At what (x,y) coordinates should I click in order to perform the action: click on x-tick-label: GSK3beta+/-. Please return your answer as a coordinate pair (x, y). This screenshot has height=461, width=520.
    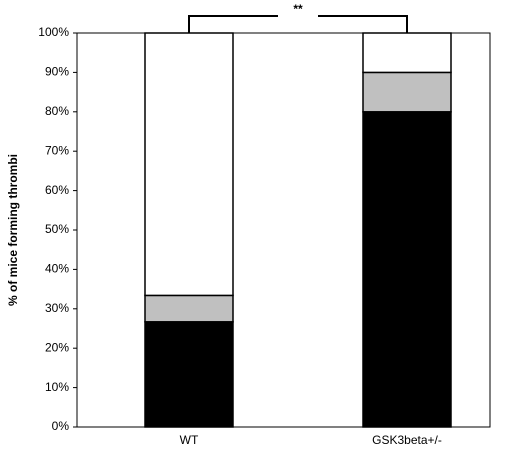
    Looking at the image, I should click on (407, 440).